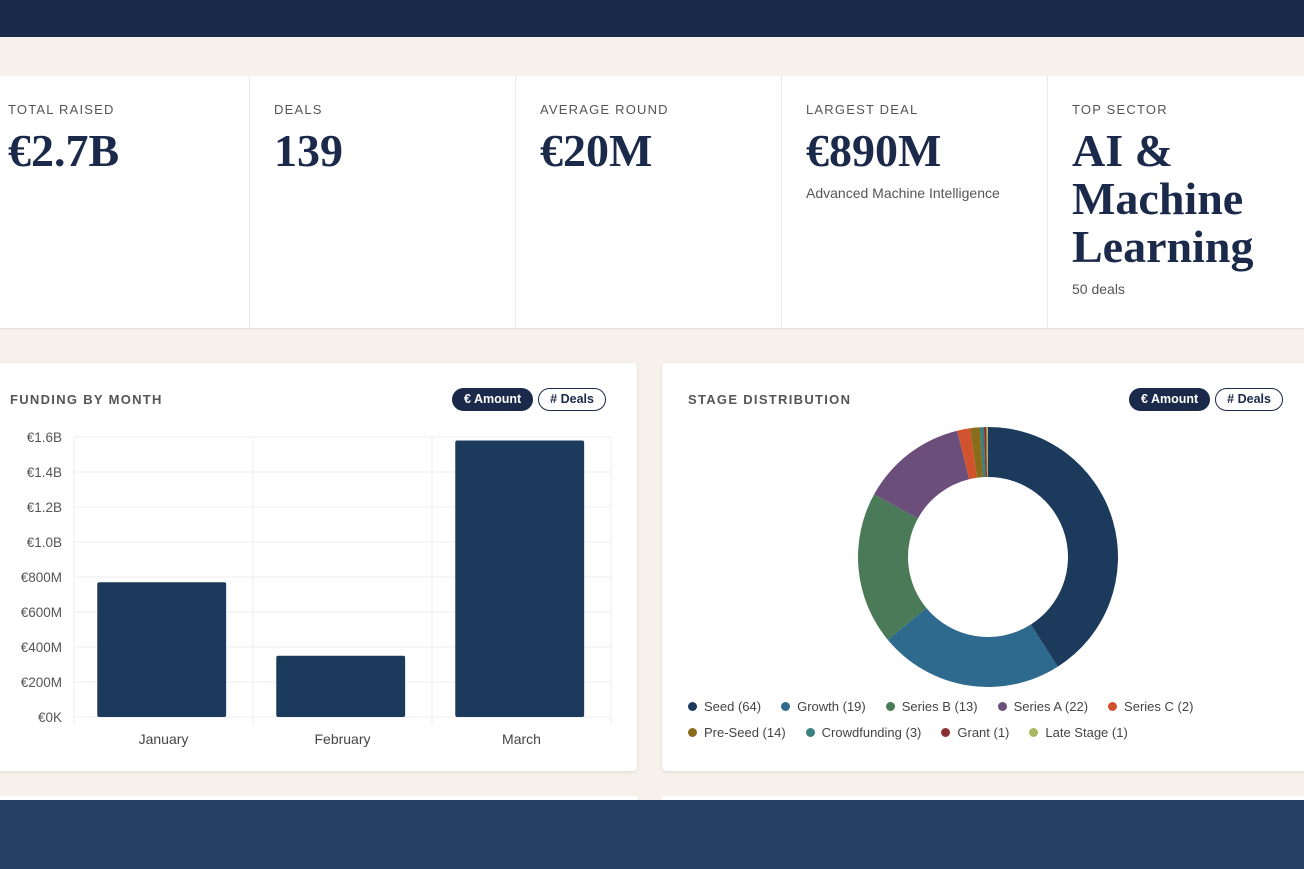  What do you see at coordinates (939, 706) in the screenshot?
I see `legend-label: Series B (13)` at bounding box center [939, 706].